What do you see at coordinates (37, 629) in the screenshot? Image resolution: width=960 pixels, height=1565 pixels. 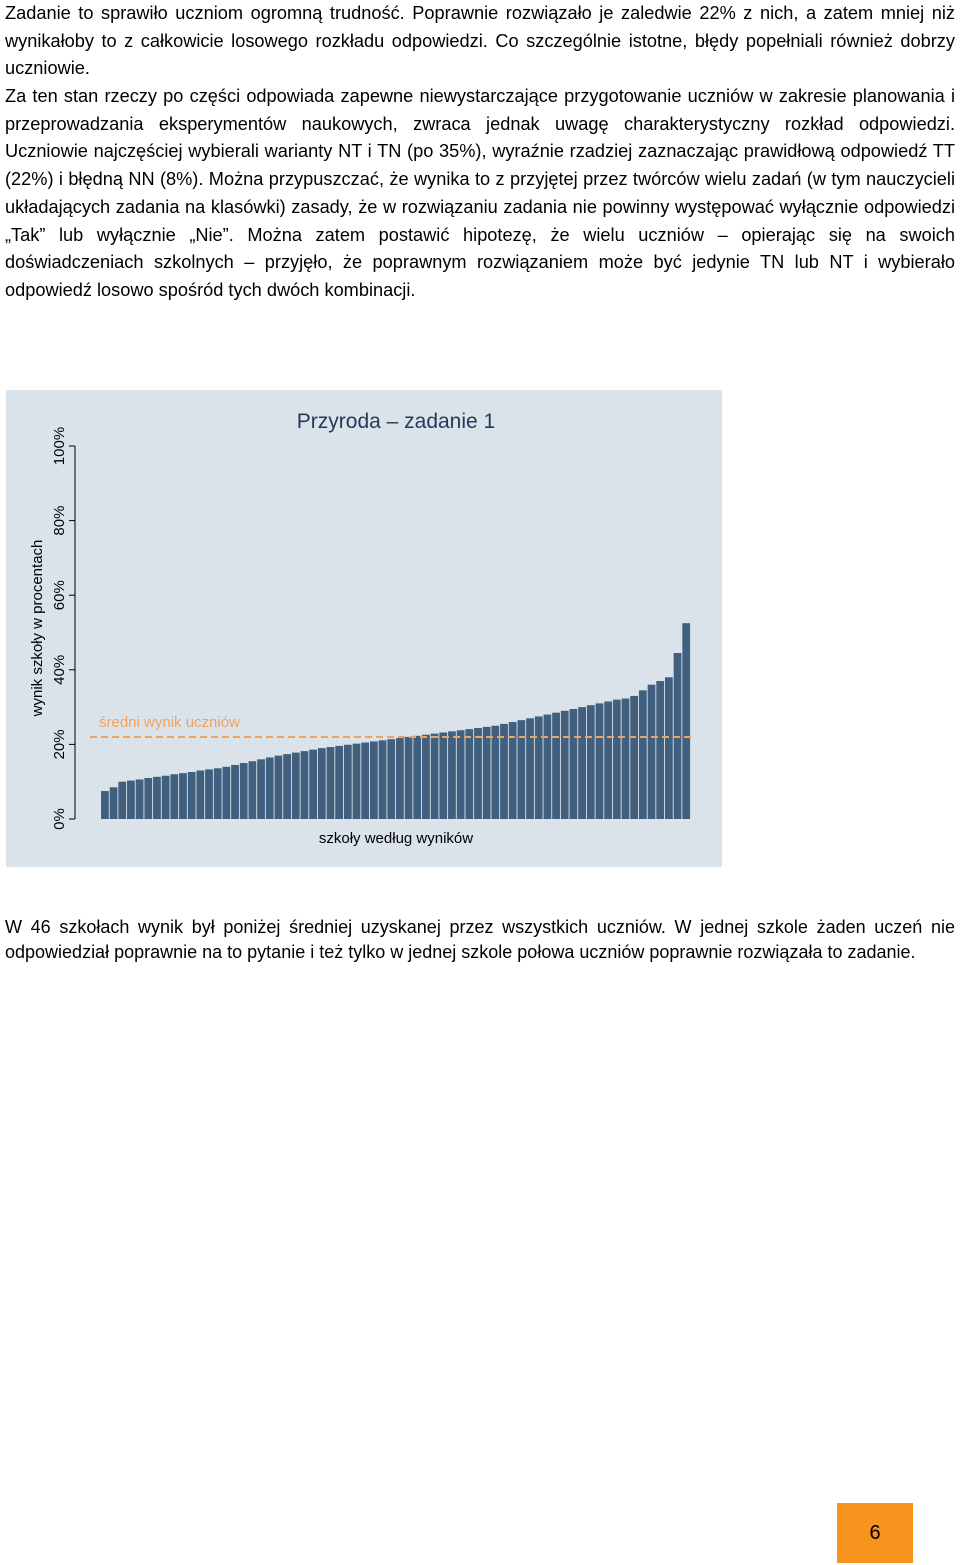 I see `y-axis-label: wynik szkoły w procentach` at bounding box center [37, 629].